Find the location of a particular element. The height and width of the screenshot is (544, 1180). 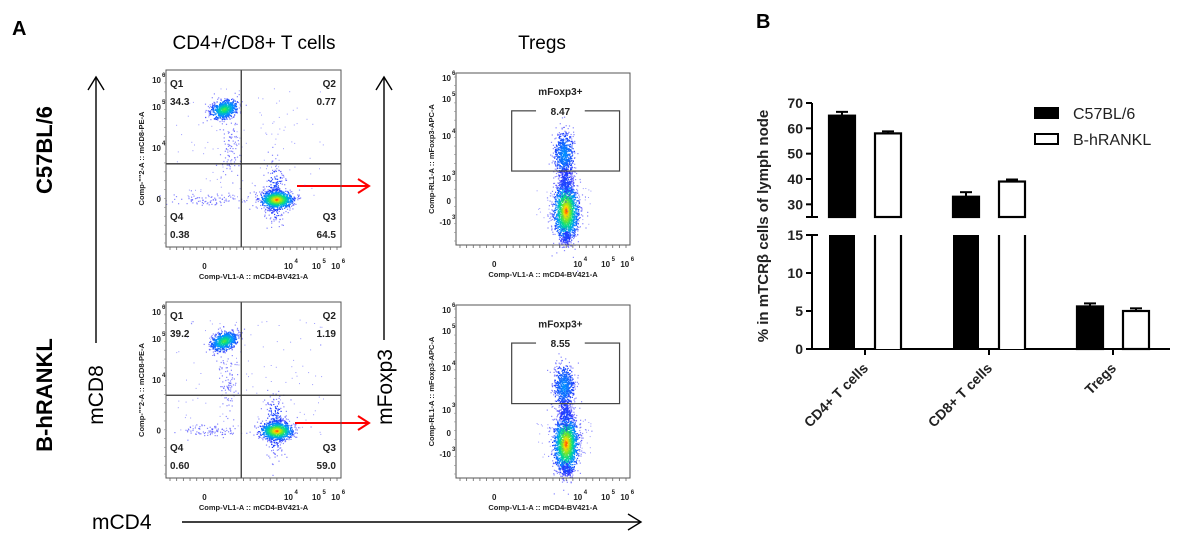

gate-value: 8.55 is located at coordinates (561, 344).